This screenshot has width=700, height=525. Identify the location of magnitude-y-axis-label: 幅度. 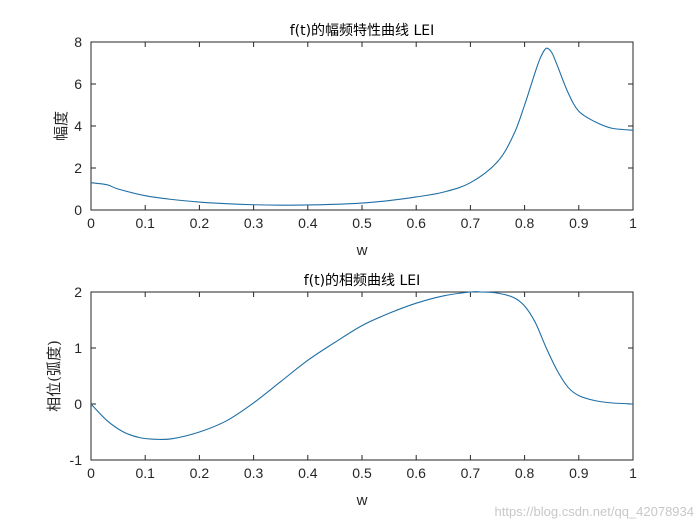
(61, 126).